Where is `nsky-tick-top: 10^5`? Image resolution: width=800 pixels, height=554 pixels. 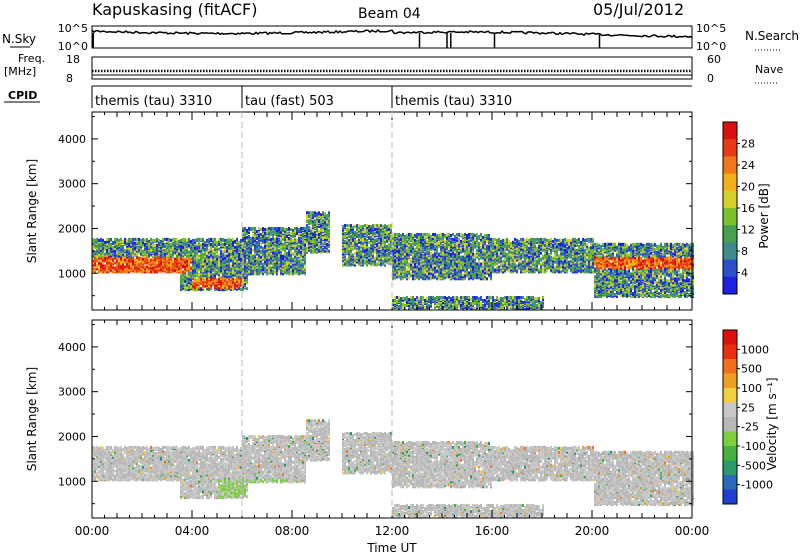 nsky-tick-top: 10^5 is located at coordinates (73, 28).